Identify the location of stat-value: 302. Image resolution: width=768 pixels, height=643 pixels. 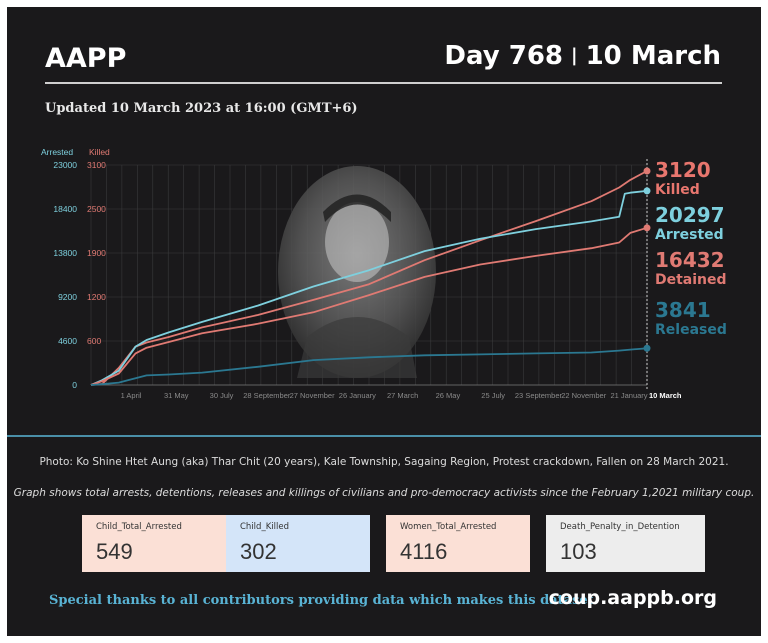
(258, 551).